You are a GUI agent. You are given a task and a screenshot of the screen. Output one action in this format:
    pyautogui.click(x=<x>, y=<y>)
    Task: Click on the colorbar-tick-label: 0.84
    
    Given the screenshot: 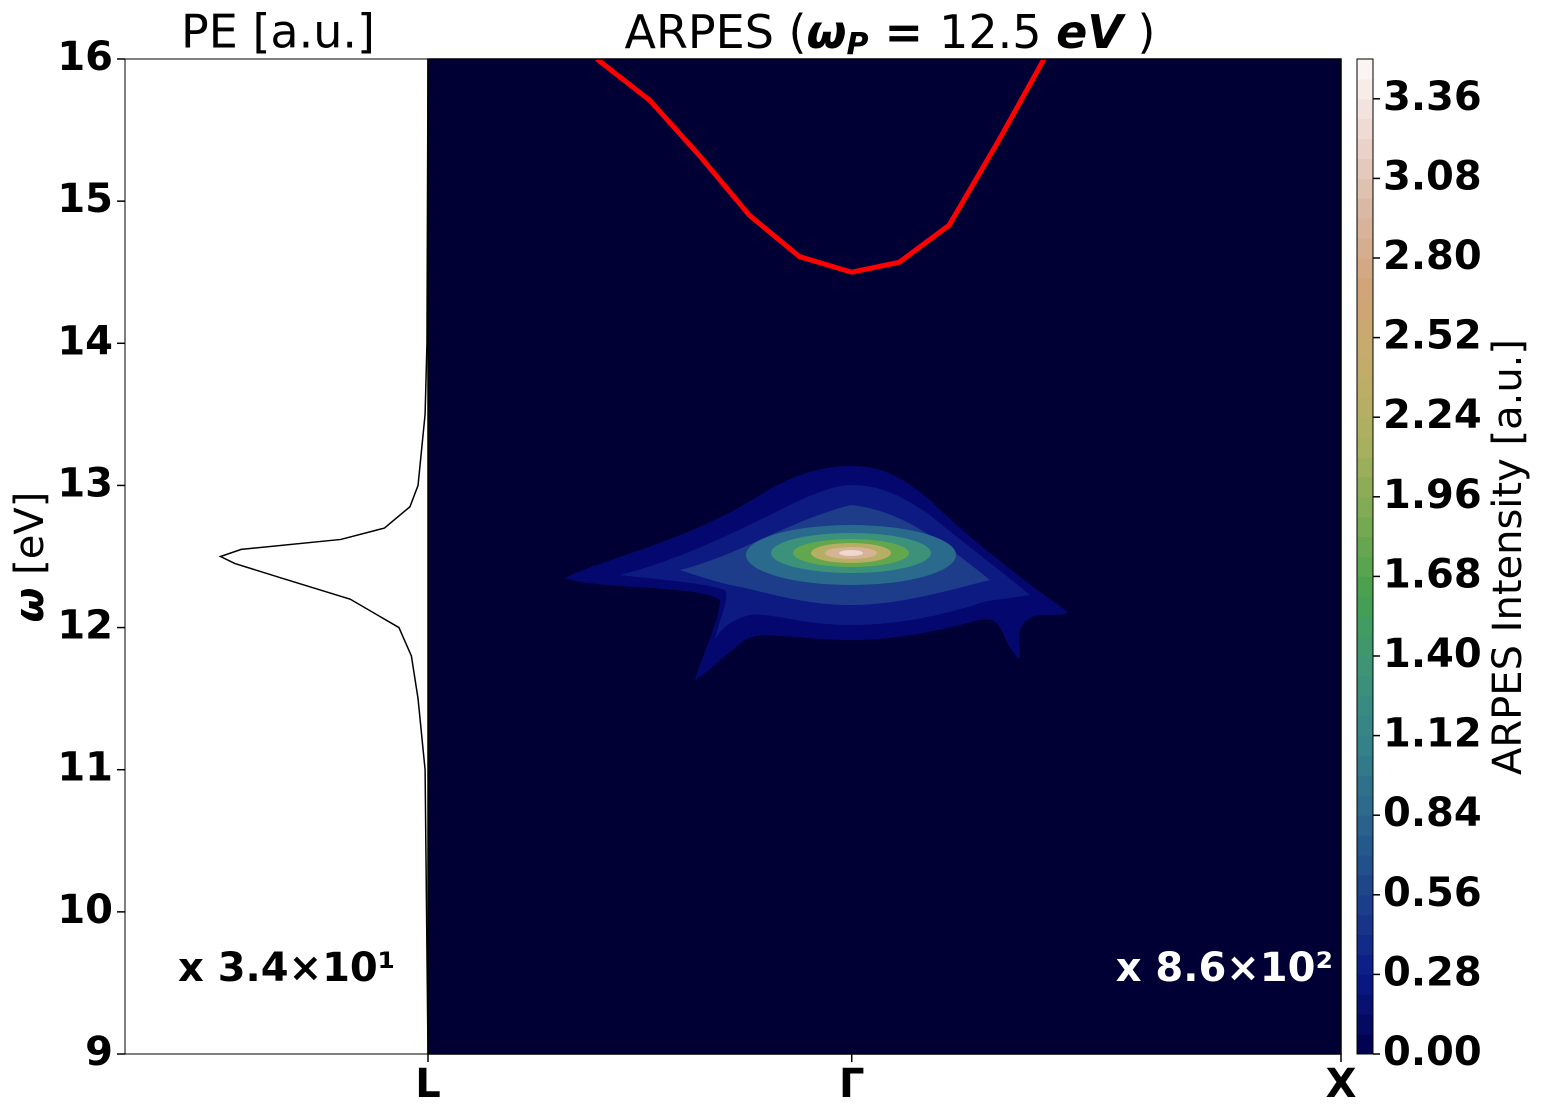 What is the action you would take?
    pyautogui.click(x=1432, y=813)
    